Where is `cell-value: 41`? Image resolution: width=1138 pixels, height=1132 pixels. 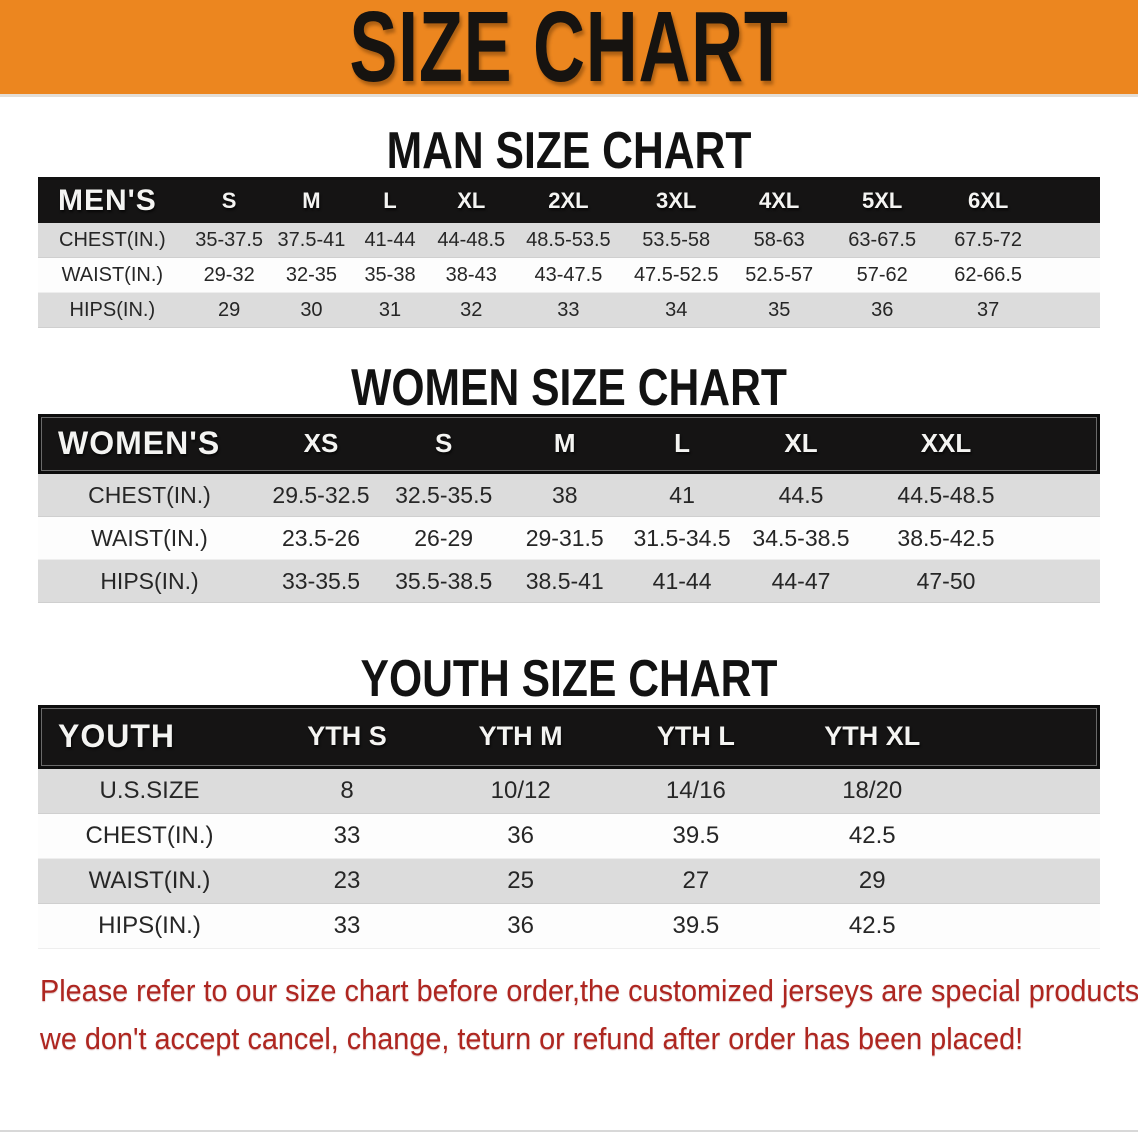
cell-value: 41 is located at coordinates (682, 494).